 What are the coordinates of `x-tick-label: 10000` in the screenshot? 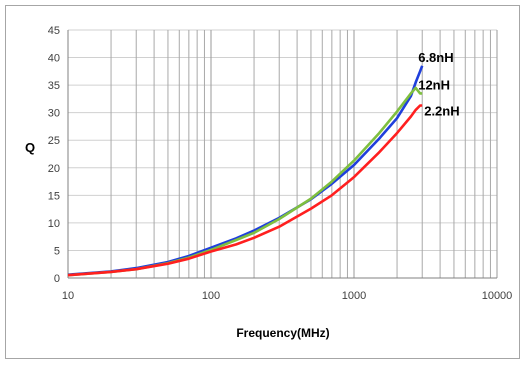 It's located at (497, 296).